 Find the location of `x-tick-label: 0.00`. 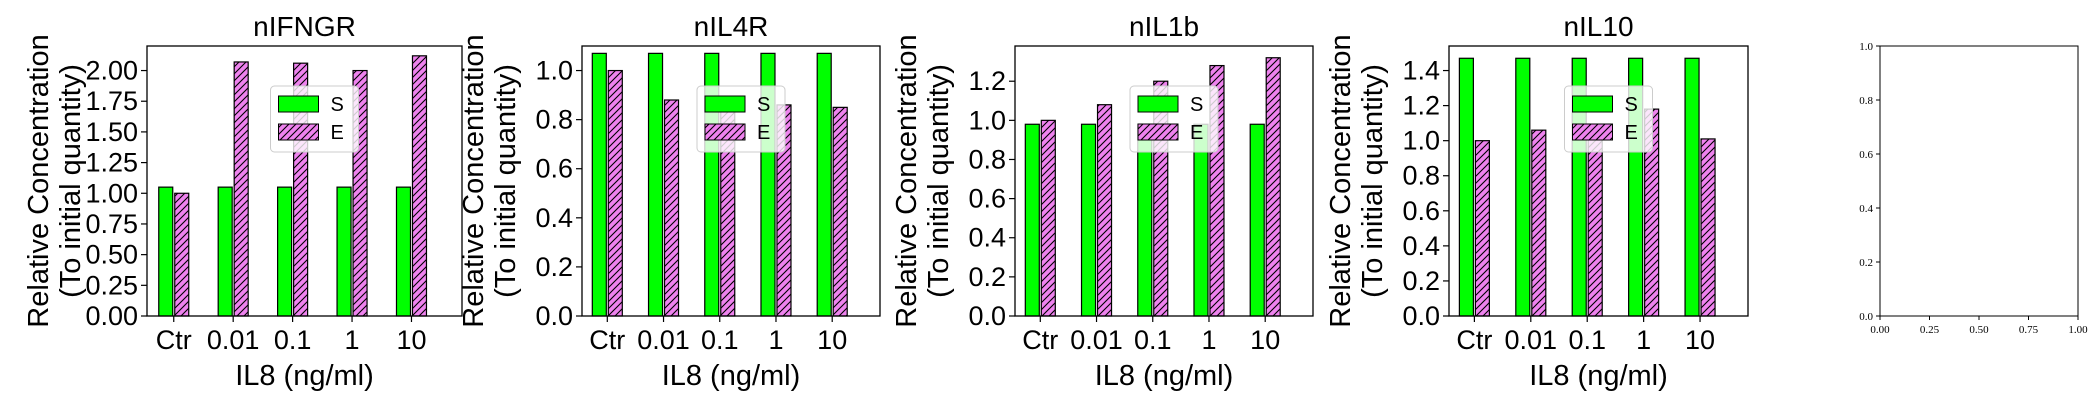

x-tick-label: 0.00 is located at coordinates (1880, 330).